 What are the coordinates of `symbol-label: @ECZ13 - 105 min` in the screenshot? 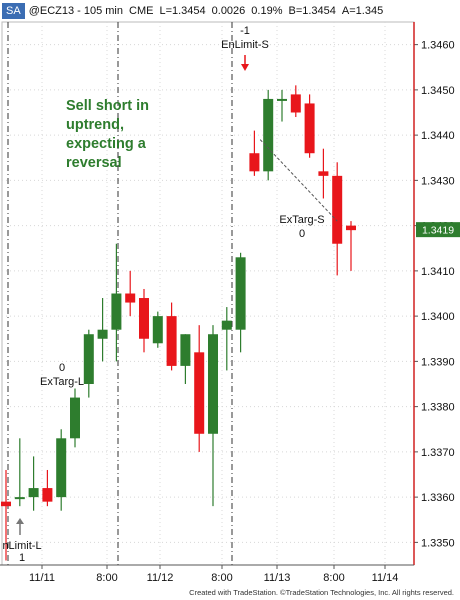 It's located at (75, 11).